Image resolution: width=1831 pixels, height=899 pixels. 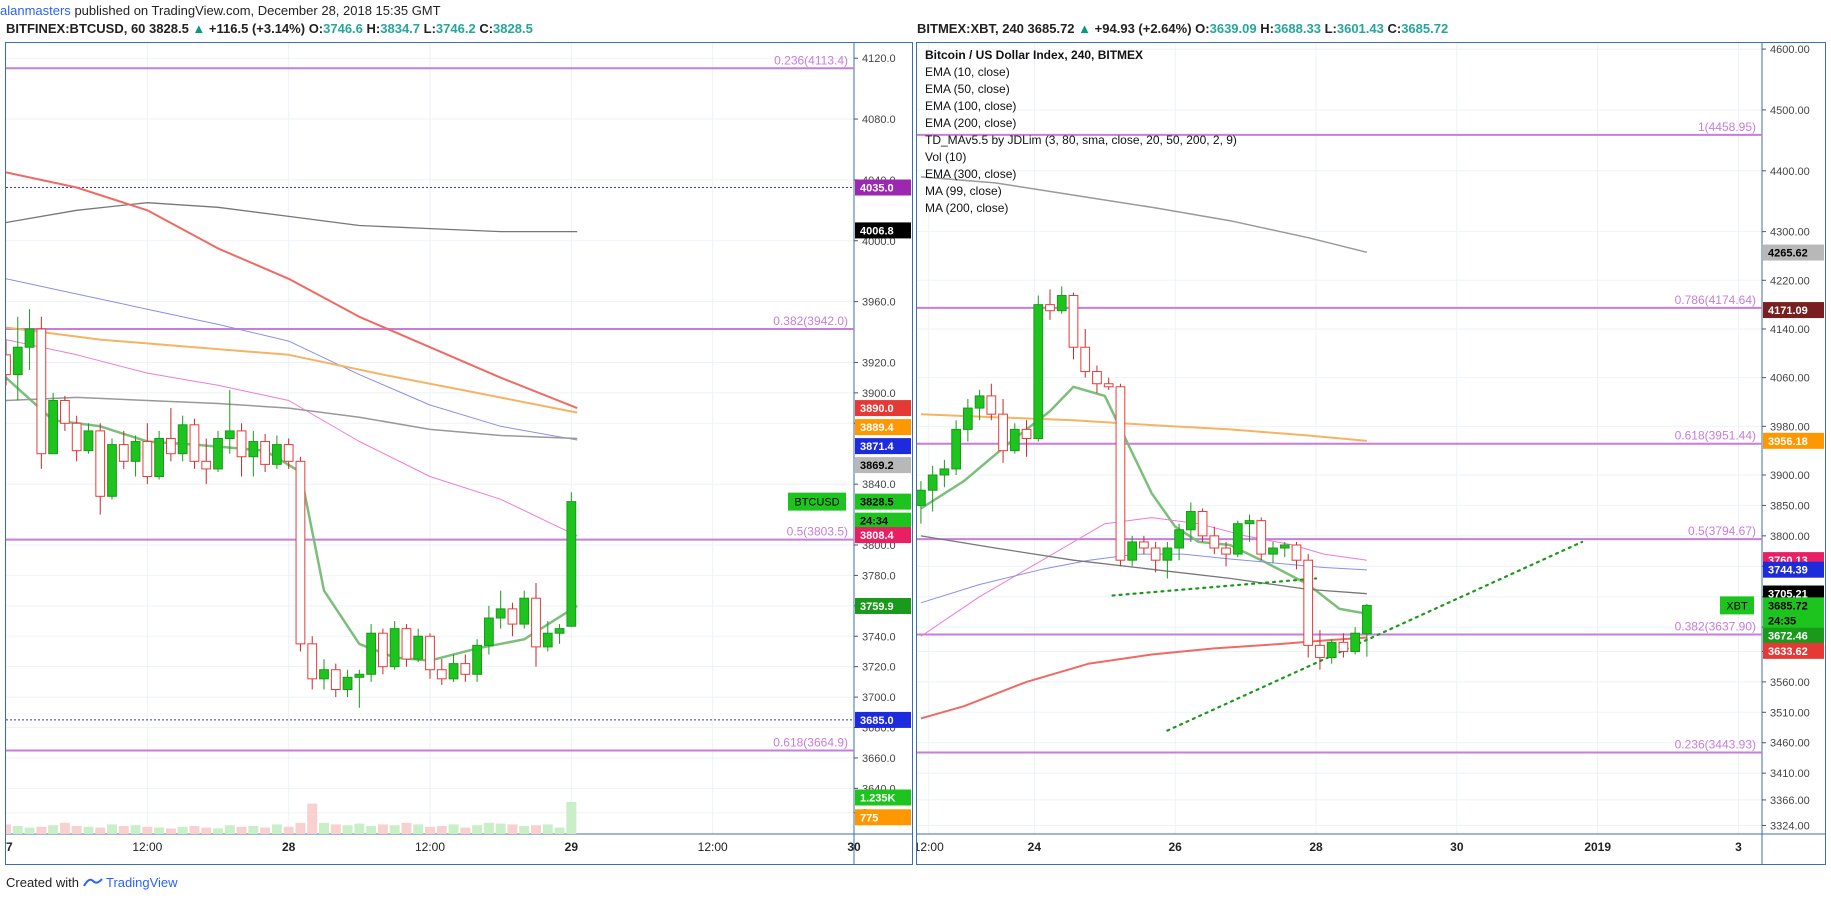 I want to click on price-label: 1.235K, so click(x=883, y=797).